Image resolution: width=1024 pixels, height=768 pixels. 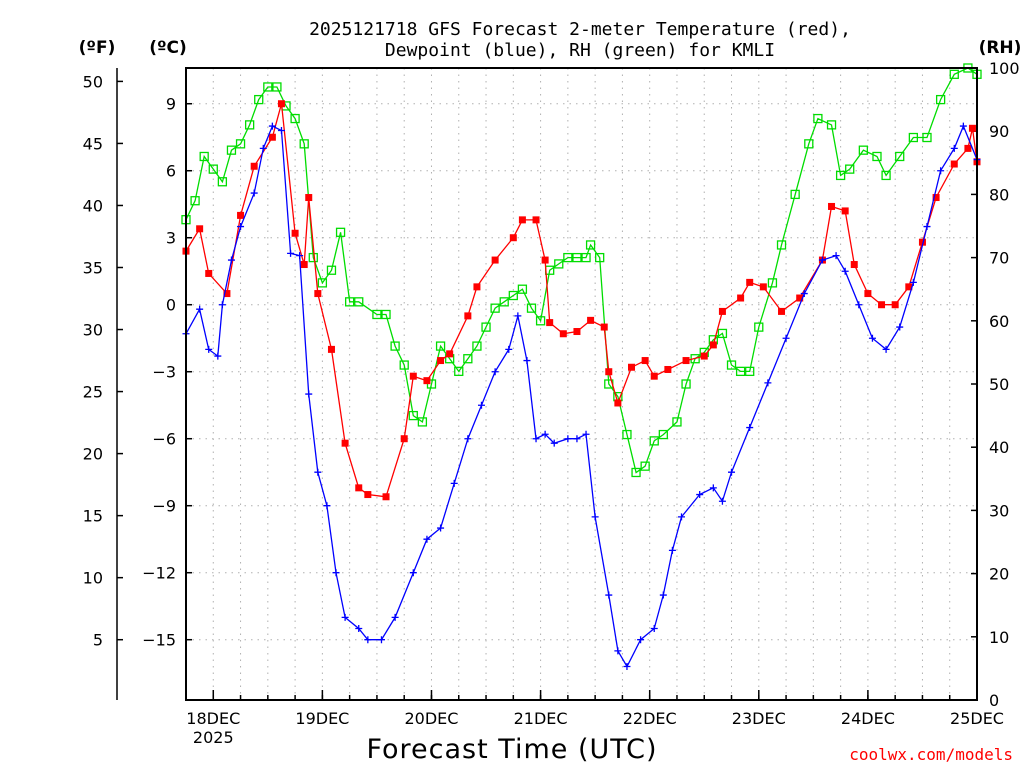 What do you see at coordinates (1000, 48) in the screenshot?
I see `rh-unit-label: (RH)` at bounding box center [1000, 48].